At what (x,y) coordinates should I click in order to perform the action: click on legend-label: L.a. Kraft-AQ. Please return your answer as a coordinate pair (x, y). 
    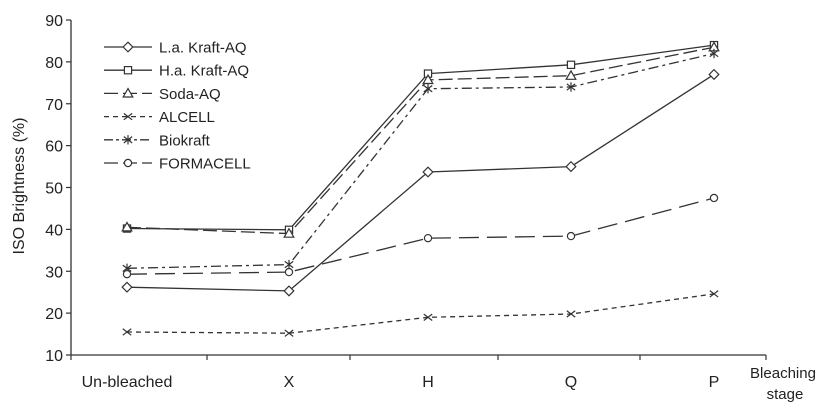
    Looking at the image, I should click on (203, 48).